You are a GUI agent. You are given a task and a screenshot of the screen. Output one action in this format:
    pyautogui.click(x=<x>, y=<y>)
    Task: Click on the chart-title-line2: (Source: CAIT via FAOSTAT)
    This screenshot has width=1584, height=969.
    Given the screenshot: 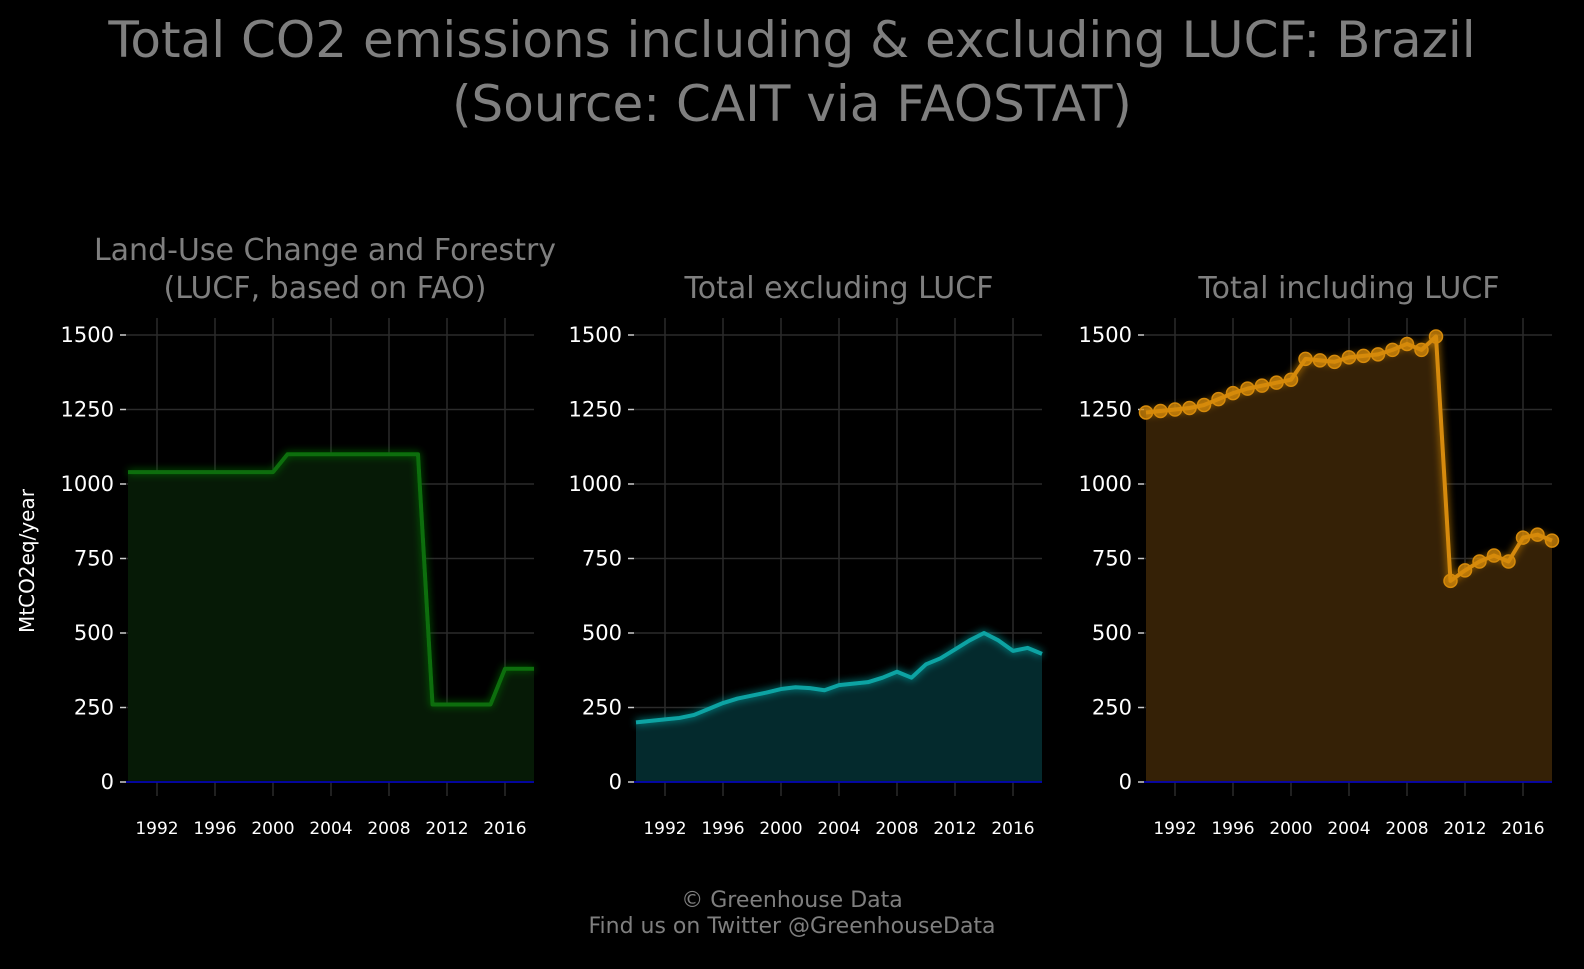 What is the action you would take?
    pyautogui.click(x=792, y=104)
    